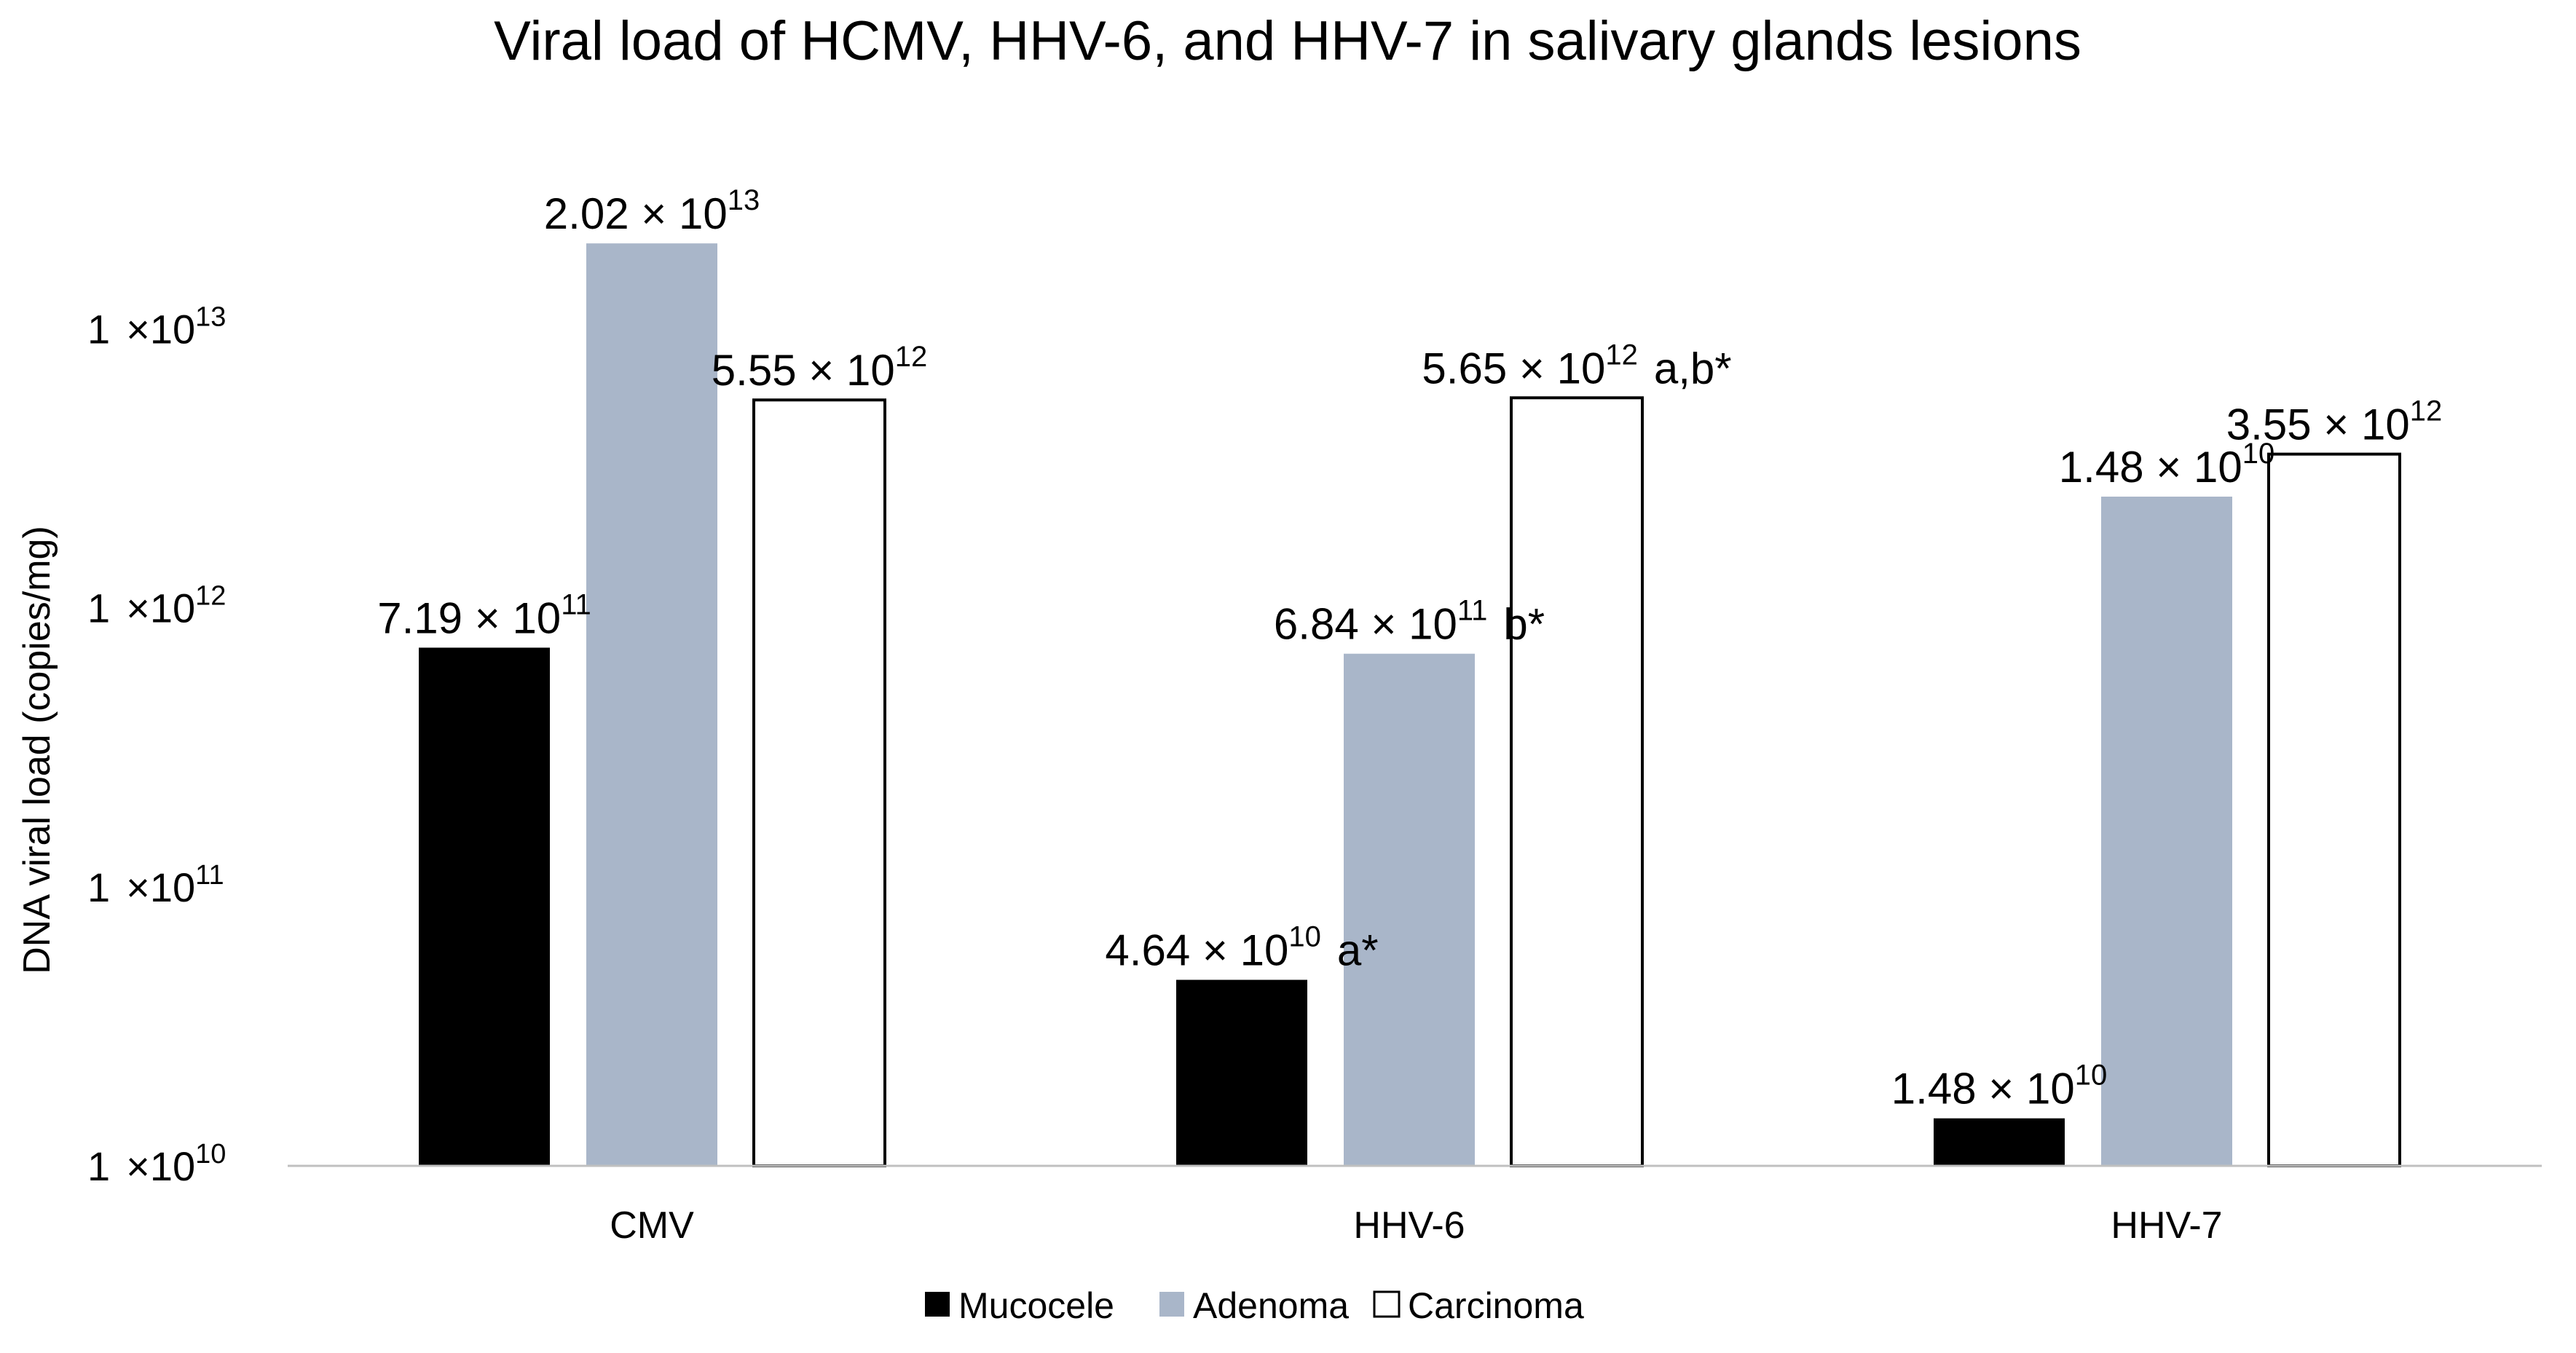 This screenshot has height=1353, width=2576. Describe the element at coordinates (210, 596) in the screenshot. I see `y-tick-exponent: 12` at that location.